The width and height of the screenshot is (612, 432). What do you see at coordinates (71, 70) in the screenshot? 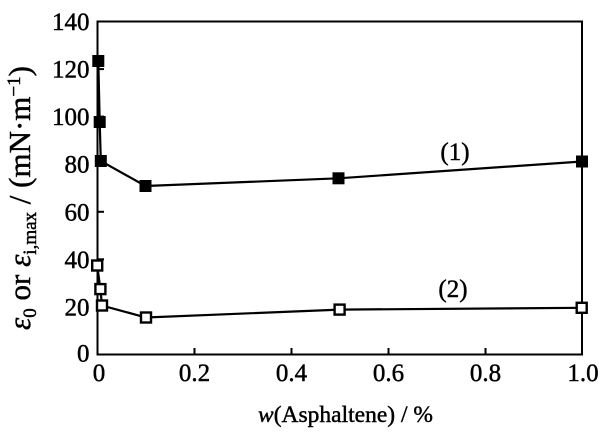
I see `svg-text: 120` at bounding box center [71, 70].